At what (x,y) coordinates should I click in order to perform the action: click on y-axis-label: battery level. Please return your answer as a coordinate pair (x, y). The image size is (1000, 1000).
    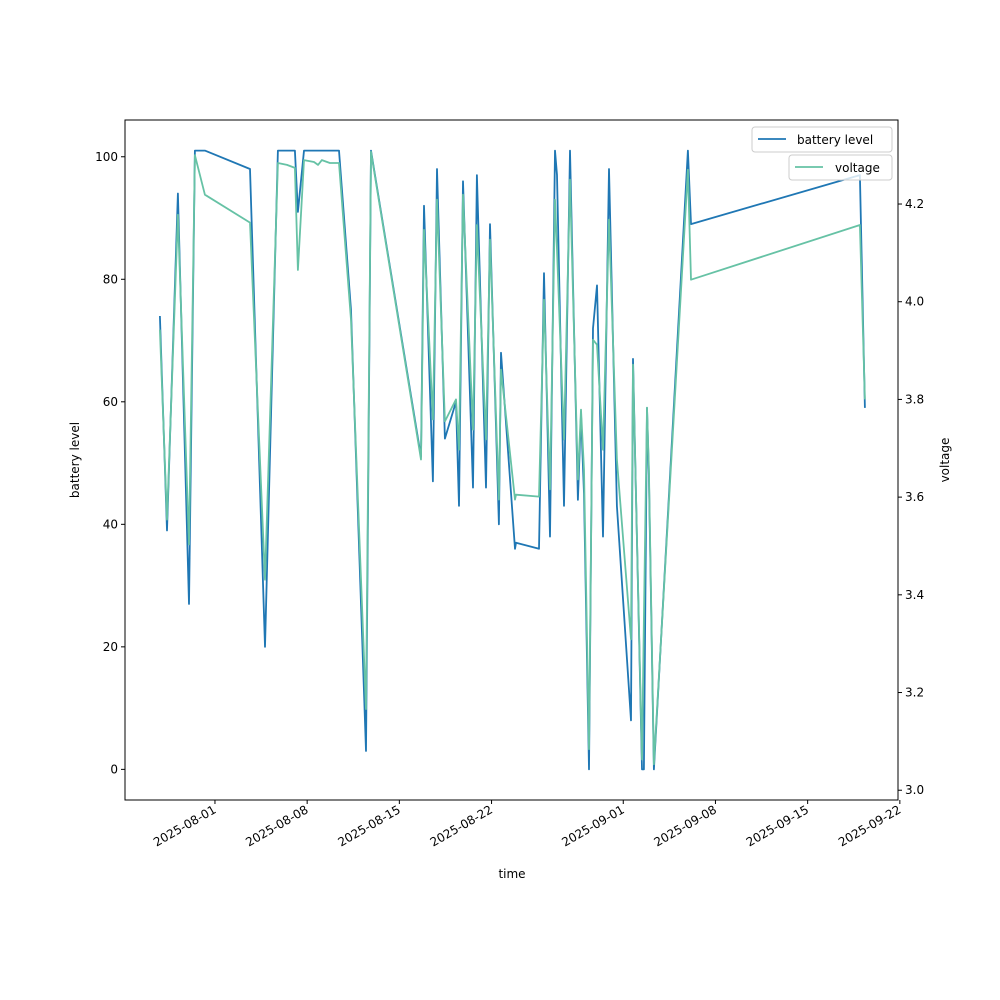
    Looking at the image, I should click on (75, 460).